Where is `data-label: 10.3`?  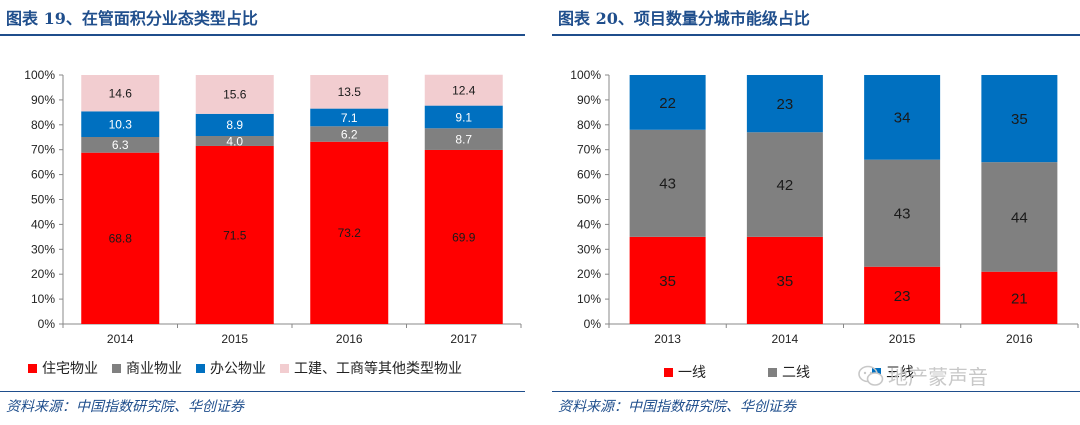 data-label: 10.3 is located at coordinates (121, 124).